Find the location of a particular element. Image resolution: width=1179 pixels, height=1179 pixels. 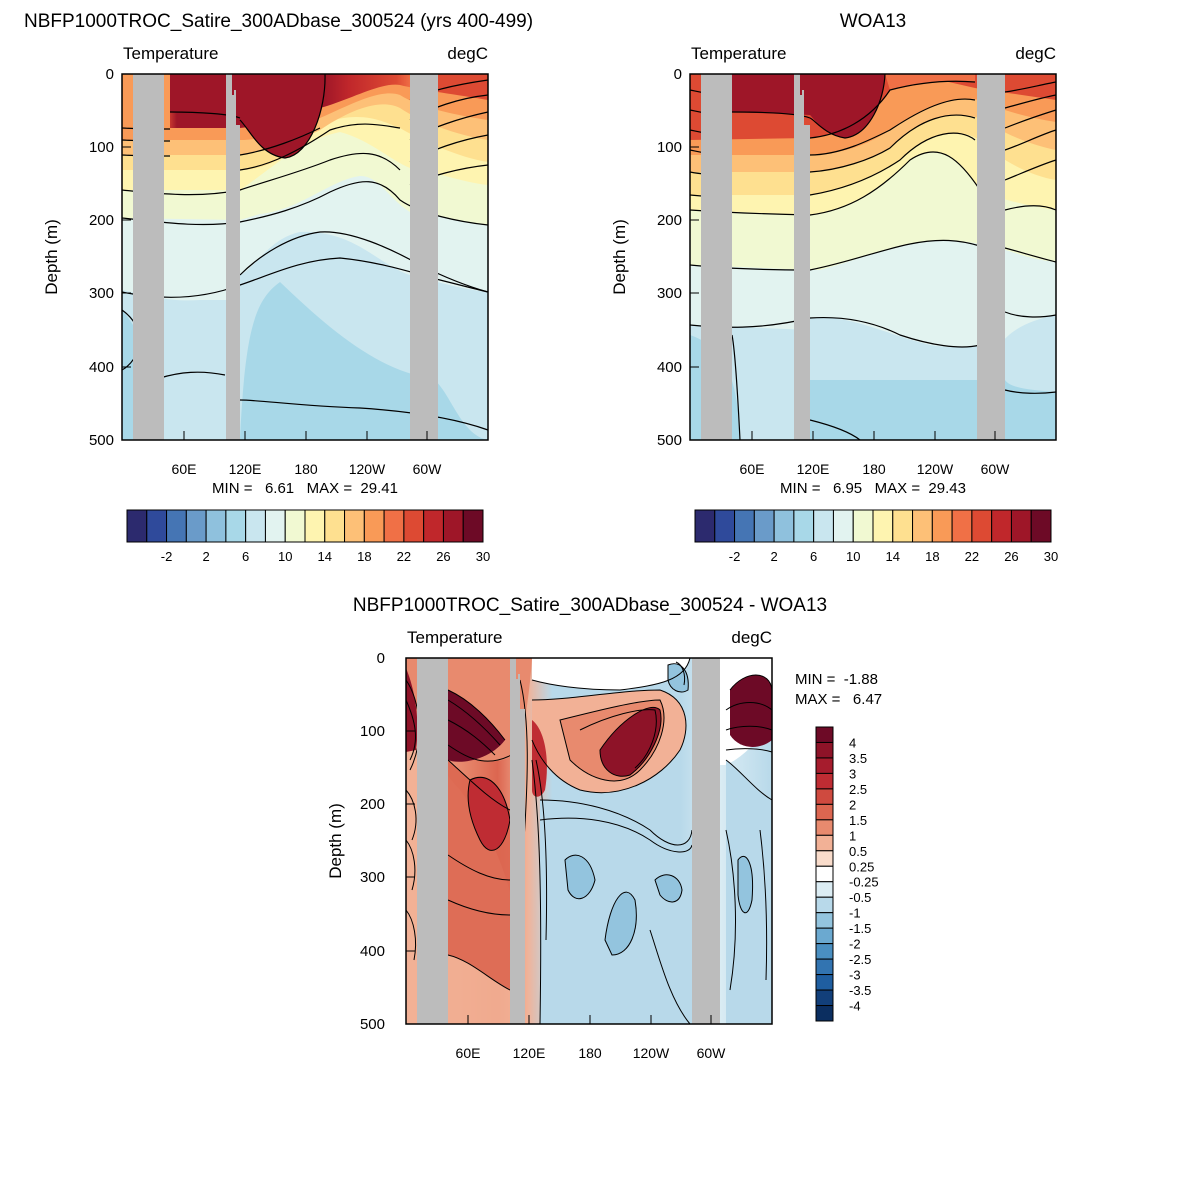

panel-obs-plot is located at coordinates (873, 257).